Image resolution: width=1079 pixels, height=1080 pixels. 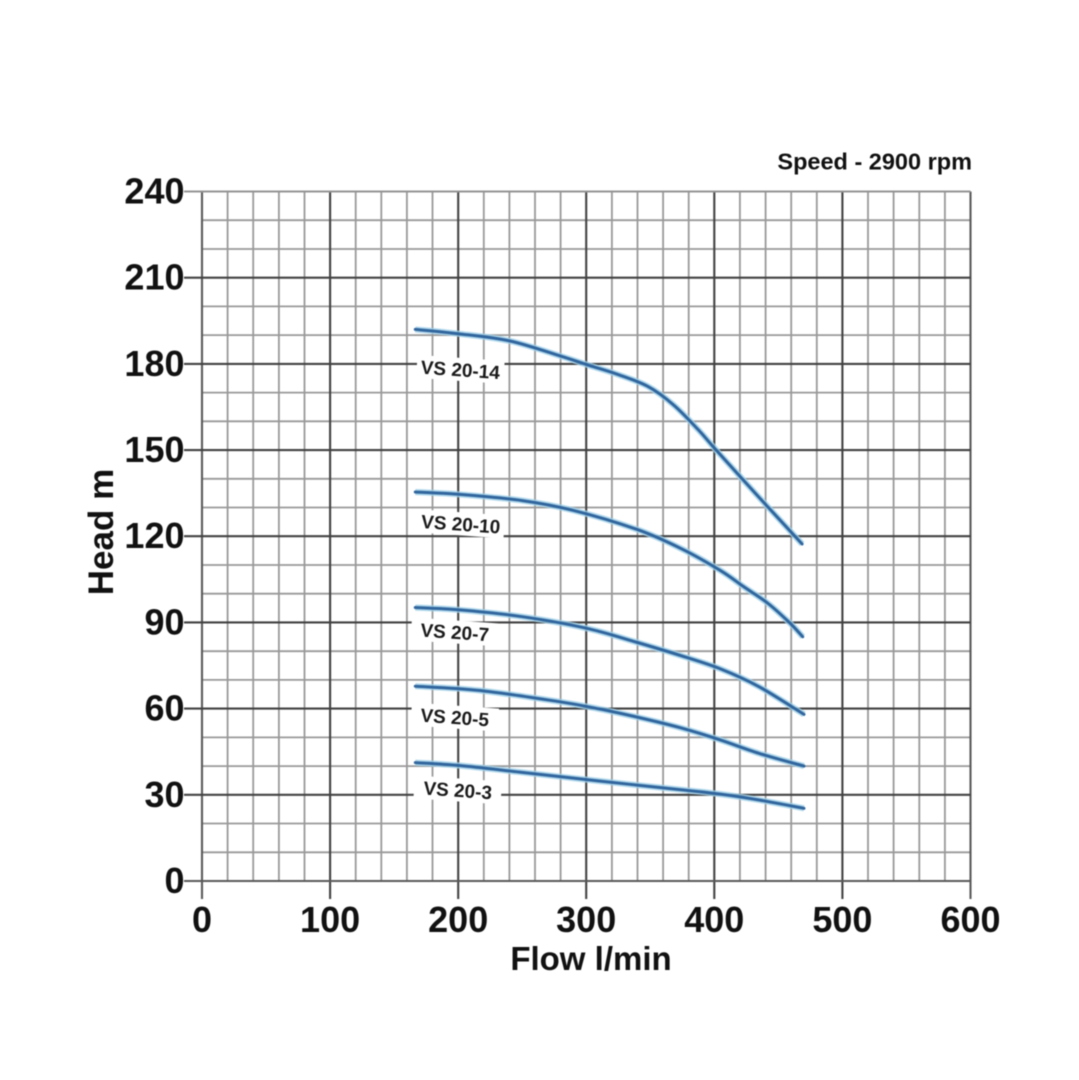 I want to click on svg-text: 200, so click(x=458, y=919).